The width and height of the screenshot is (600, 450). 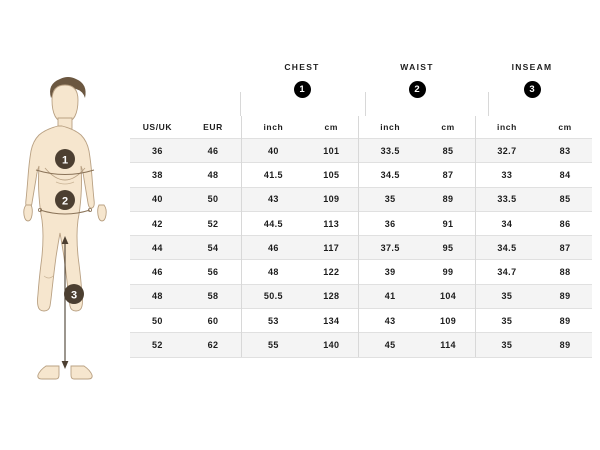 What do you see at coordinates (157, 175) in the screenshot?
I see `cell-us-uk: 38` at bounding box center [157, 175].